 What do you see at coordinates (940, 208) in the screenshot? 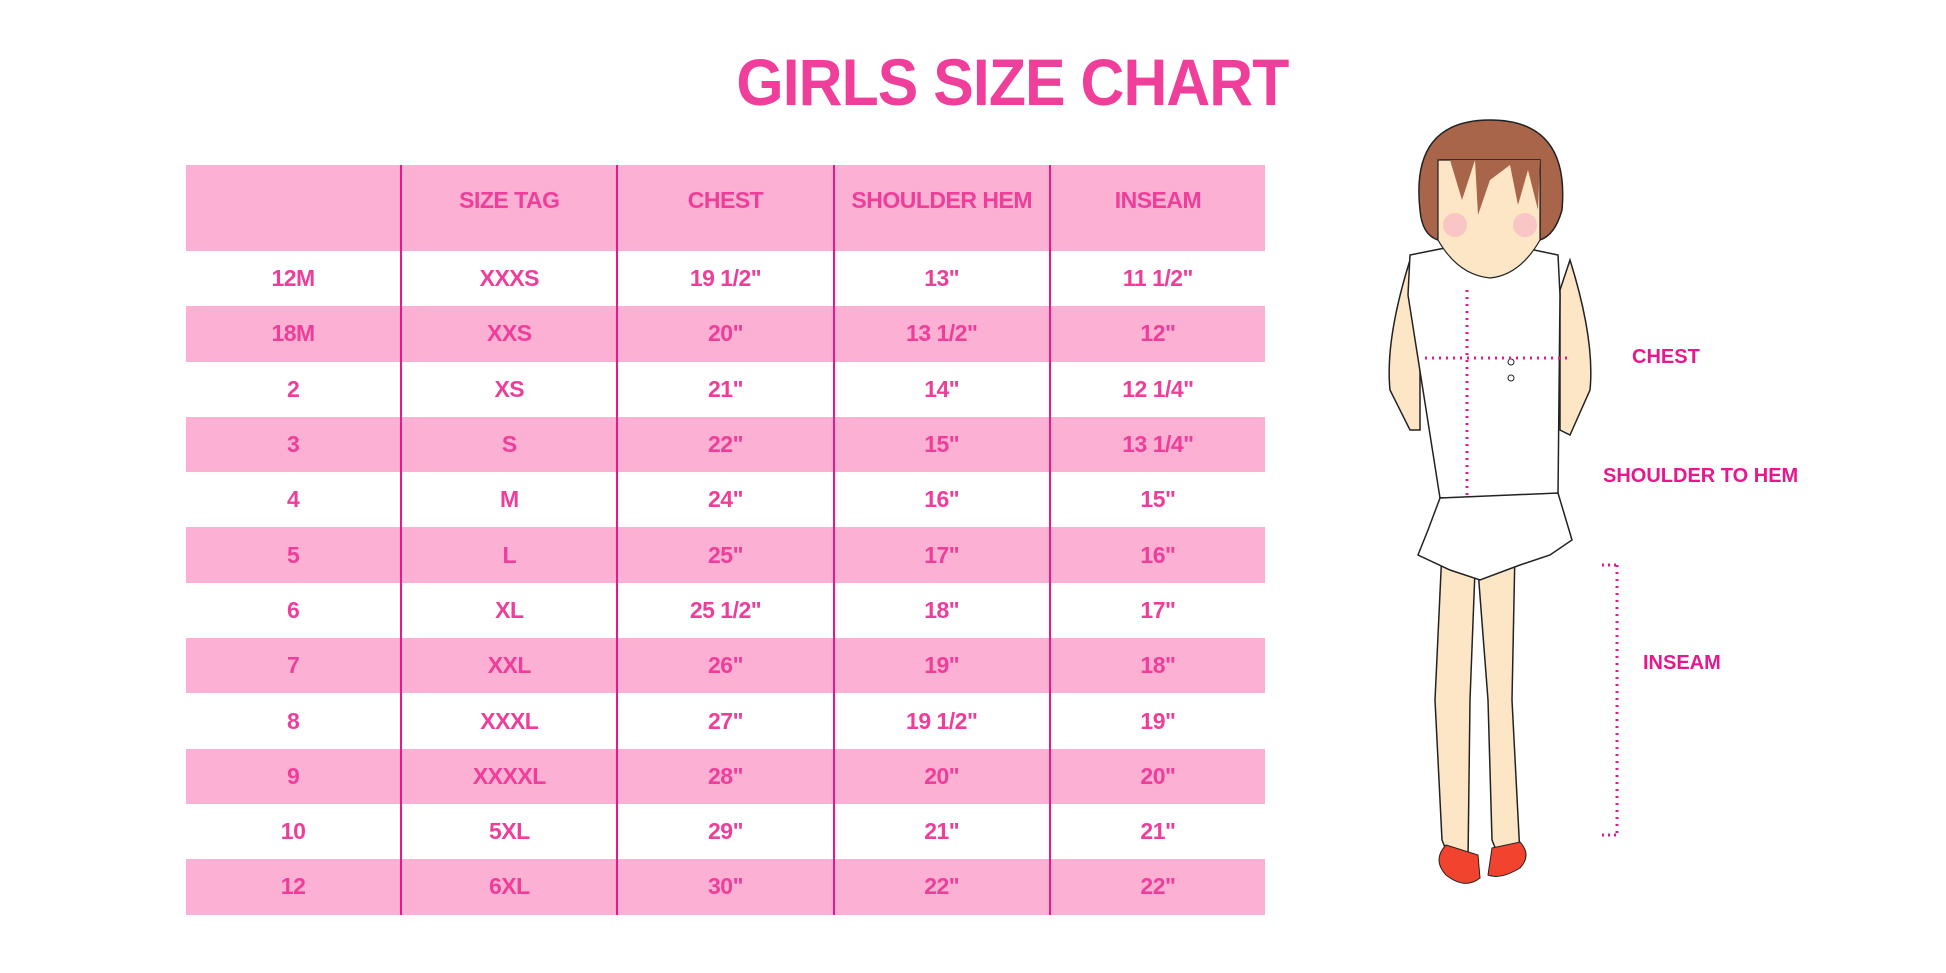
I see `header-cell: SHOULDER HEM` at bounding box center [940, 208].